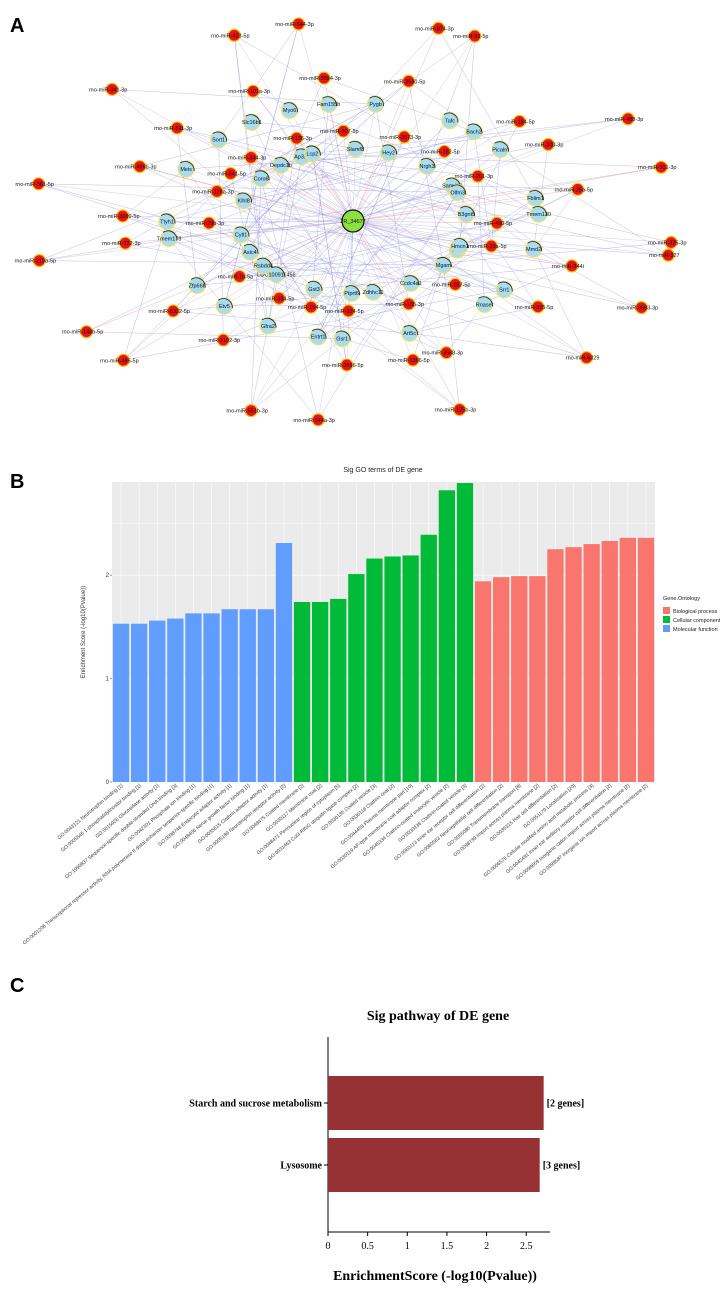  I want to click on gene-node-tafc: Tafc, so click(450, 120).